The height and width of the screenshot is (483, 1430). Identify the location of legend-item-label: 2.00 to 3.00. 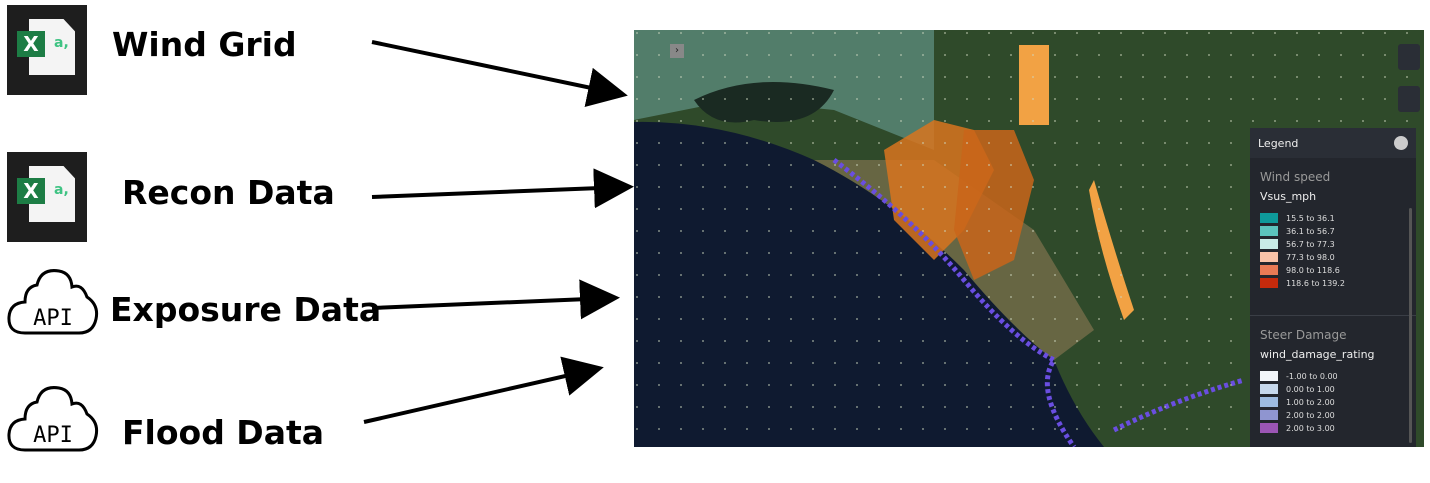
(1310, 428).